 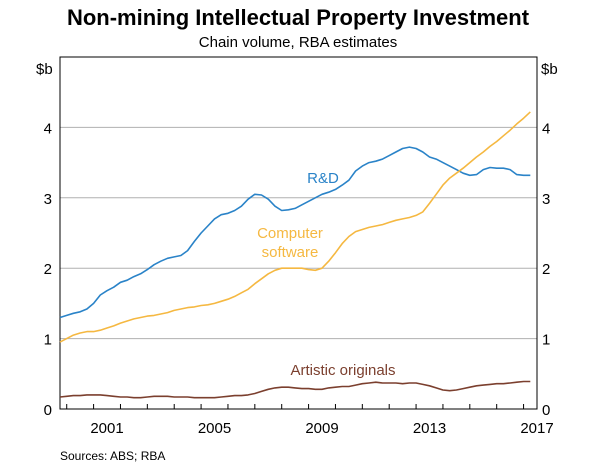 I want to click on y-tick-label-left: 3, so click(x=48, y=199).